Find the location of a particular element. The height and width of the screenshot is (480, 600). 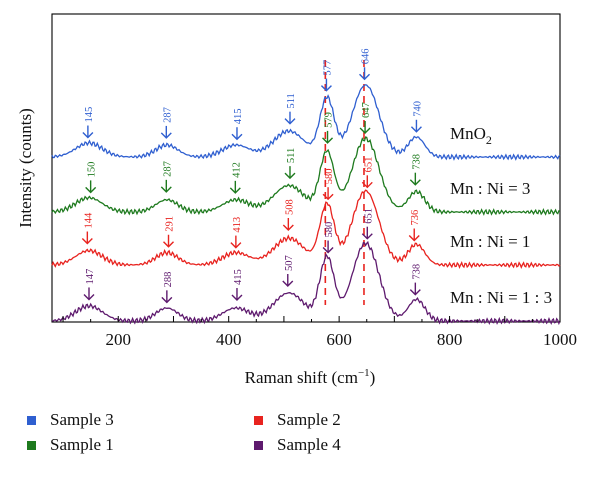

peak-label: 577 is located at coordinates (327, 68).